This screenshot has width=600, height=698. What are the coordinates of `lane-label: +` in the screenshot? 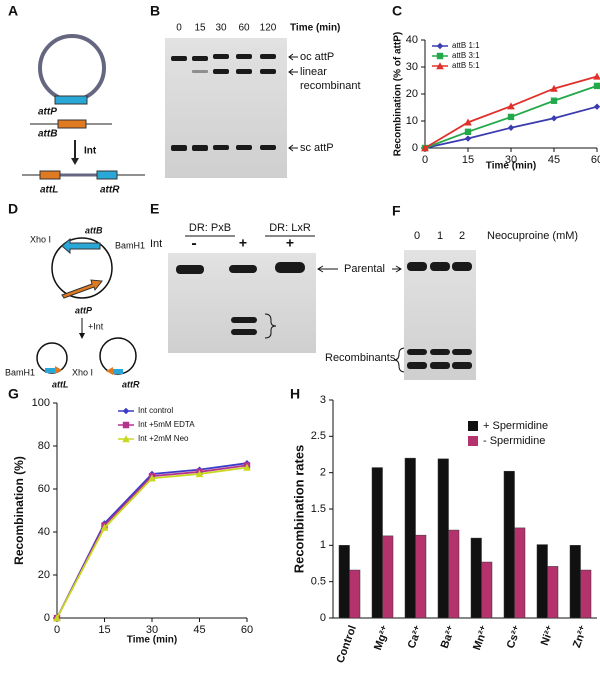 It's located at (290, 243).